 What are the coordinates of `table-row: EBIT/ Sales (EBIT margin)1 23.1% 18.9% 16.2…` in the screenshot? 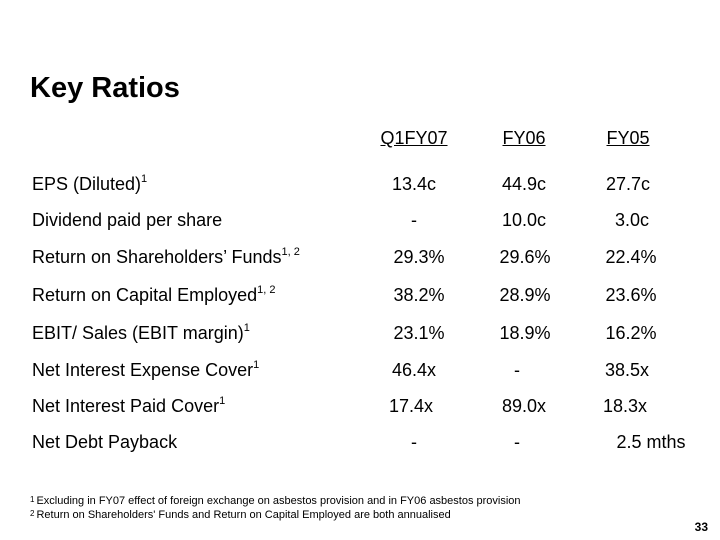 It's located at (360, 334).